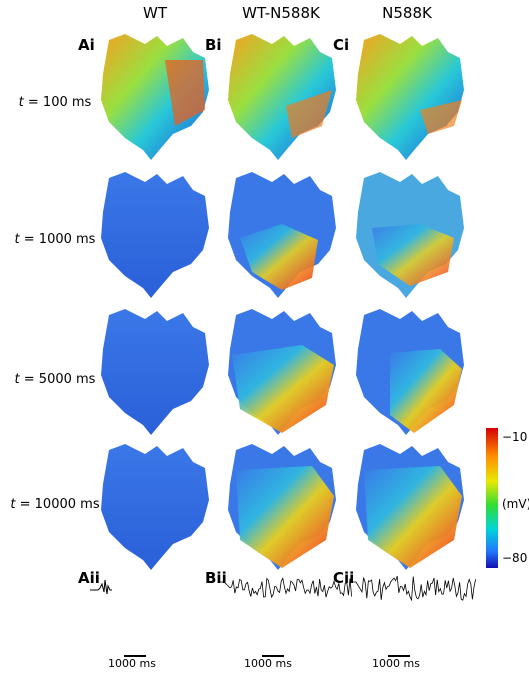  I want to click on time-label-row-4: t = 10000 ms, so click(55, 504).